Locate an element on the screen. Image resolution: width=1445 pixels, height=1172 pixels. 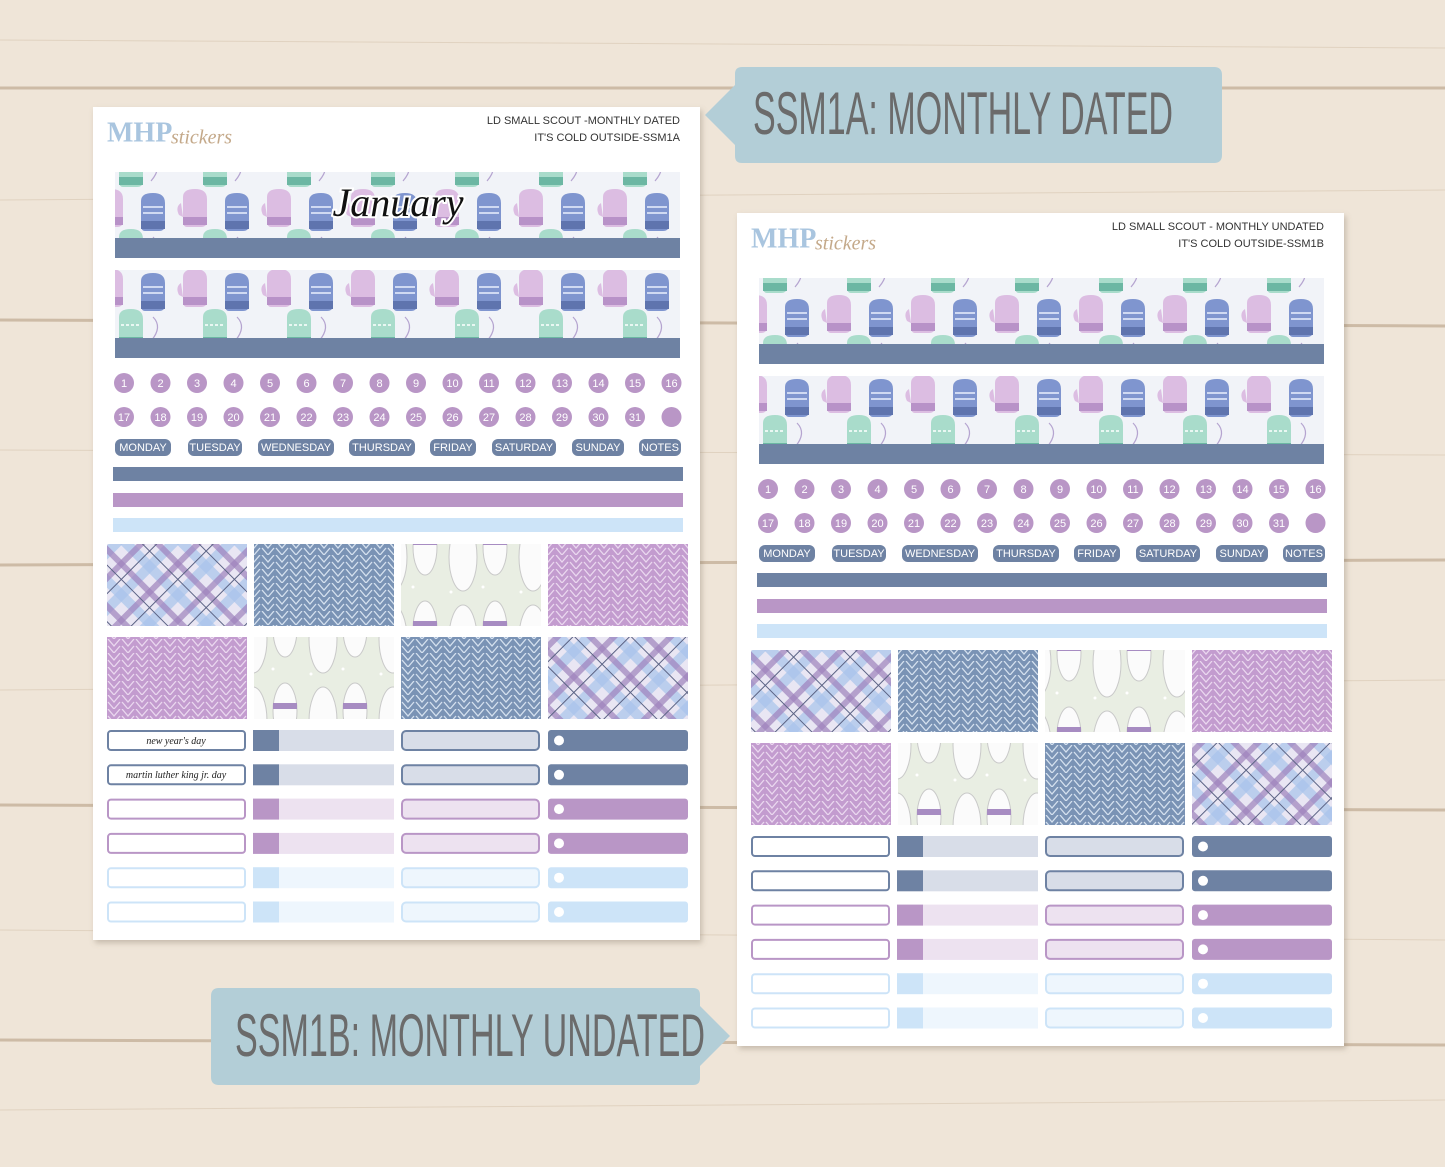
holiday-label: martin luther king jr. day is located at coordinates (176, 775).